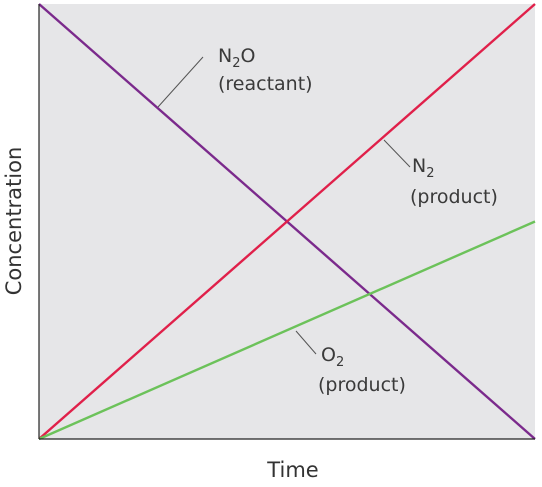  What do you see at coordinates (362, 385) in the screenshot?
I see `o2-role-label: (product)` at bounding box center [362, 385].